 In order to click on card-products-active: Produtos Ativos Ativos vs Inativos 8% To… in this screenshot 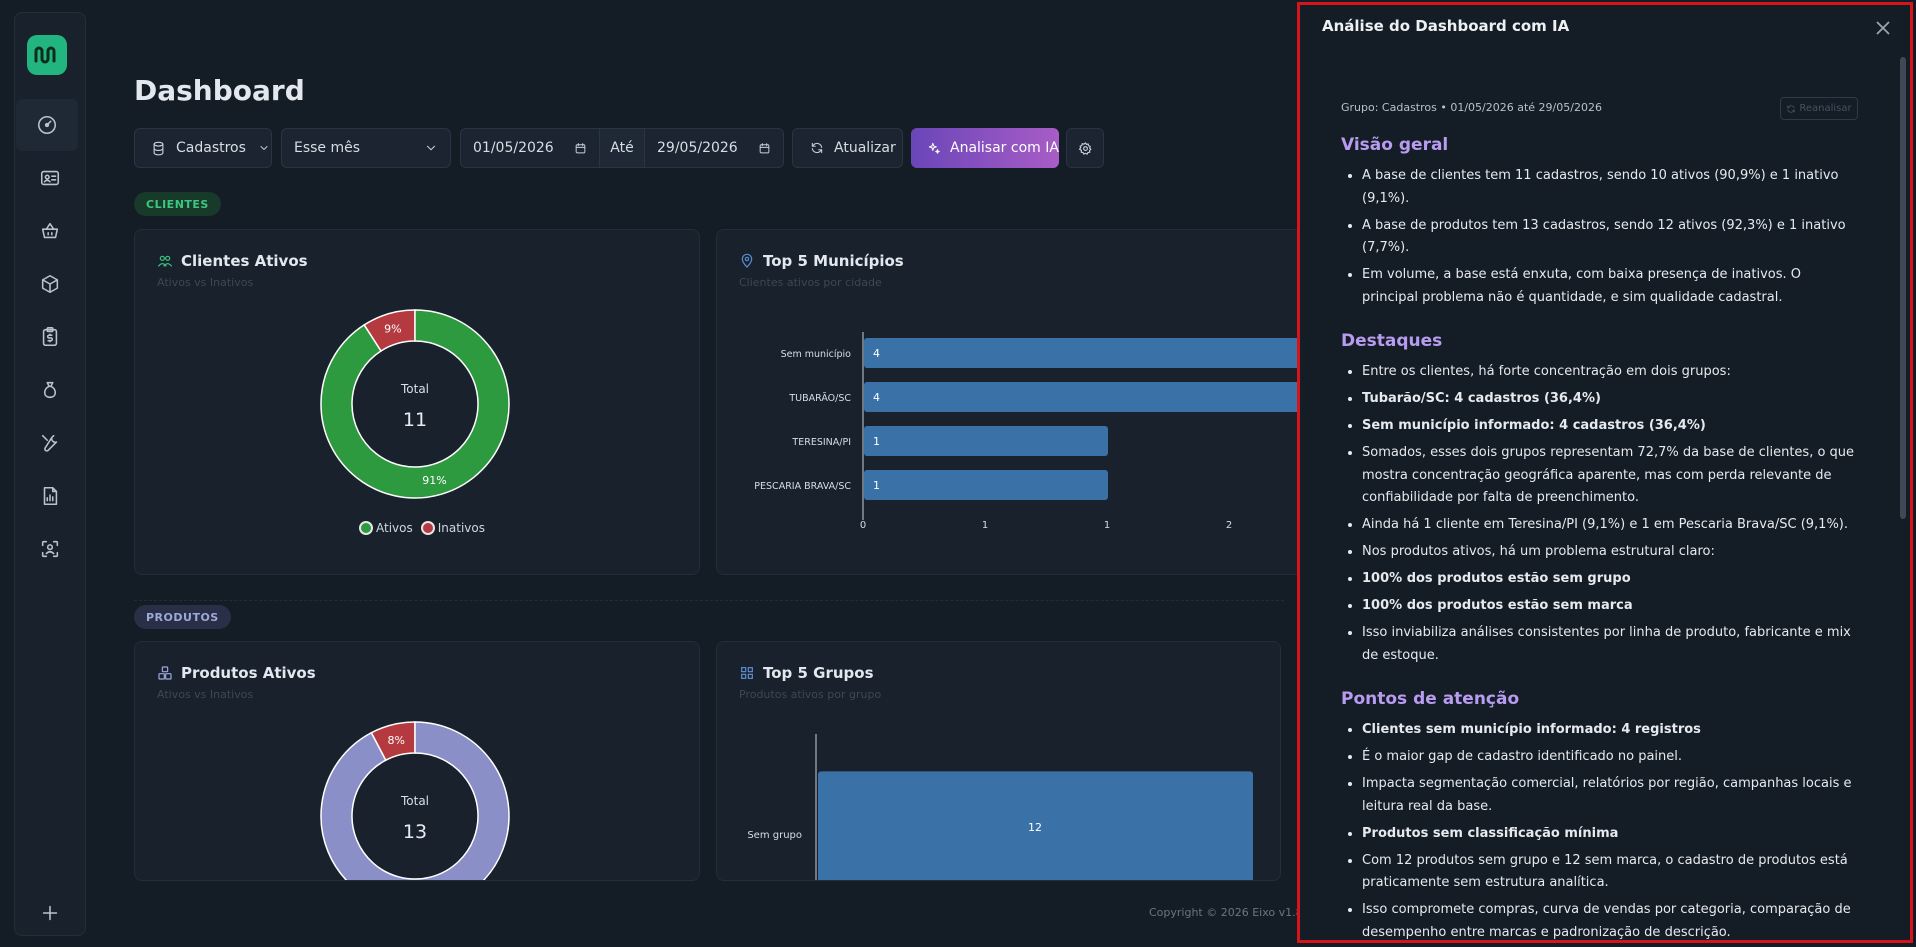, I will do `click(417, 761)`.